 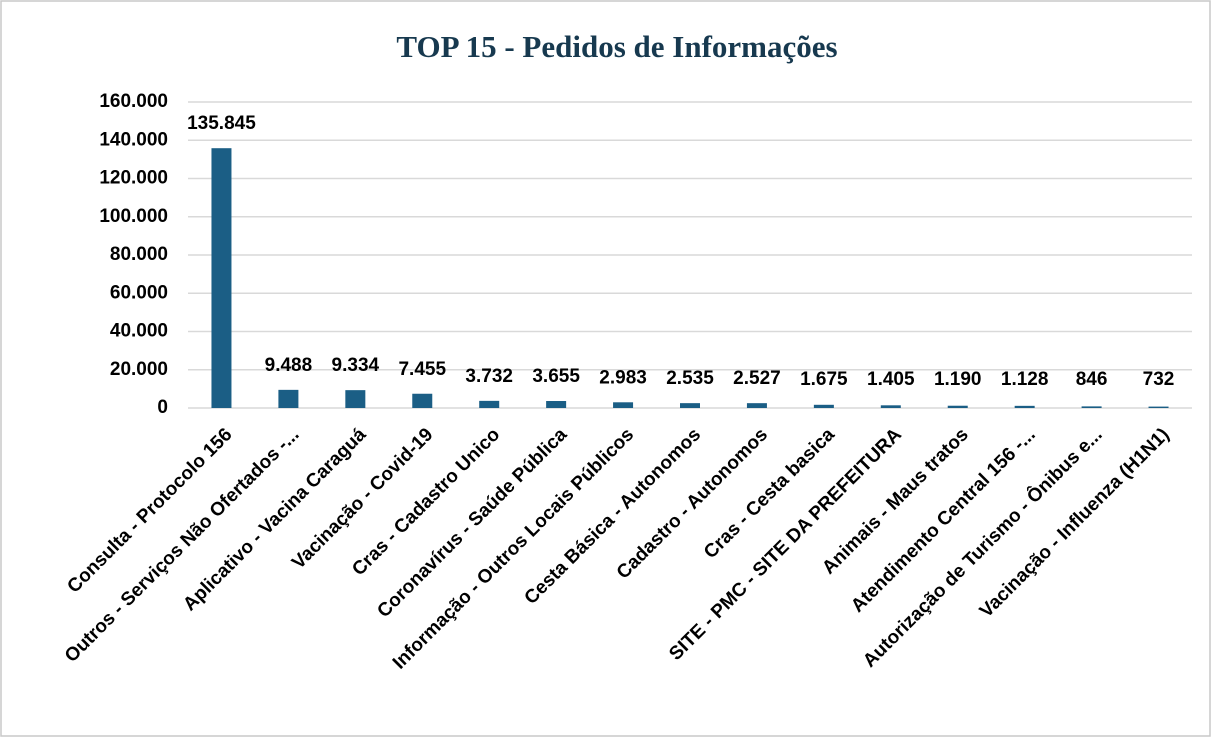 I want to click on y-tick-label: 80.000, so click(x=139, y=254).